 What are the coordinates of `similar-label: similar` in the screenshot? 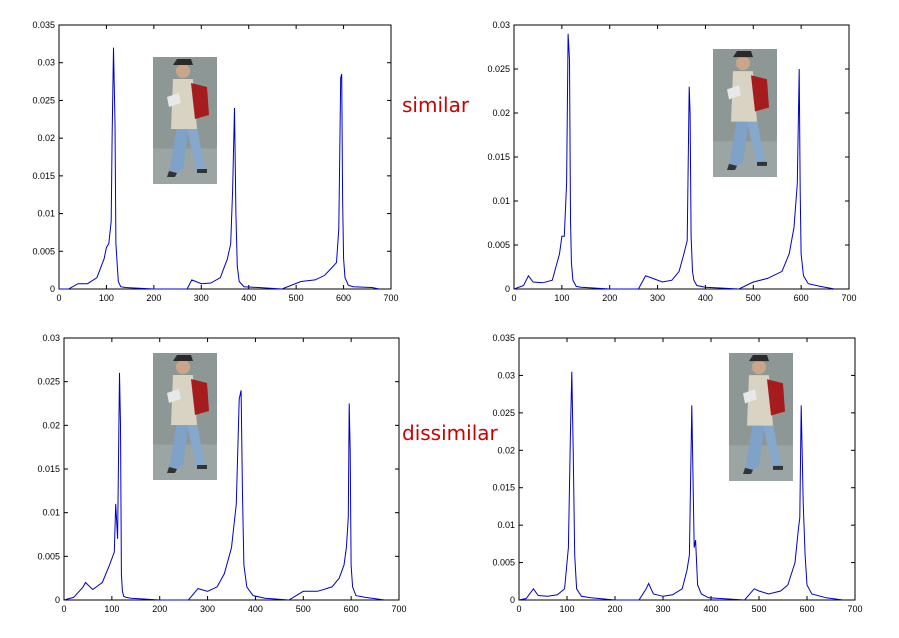 It's located at (436, 105).